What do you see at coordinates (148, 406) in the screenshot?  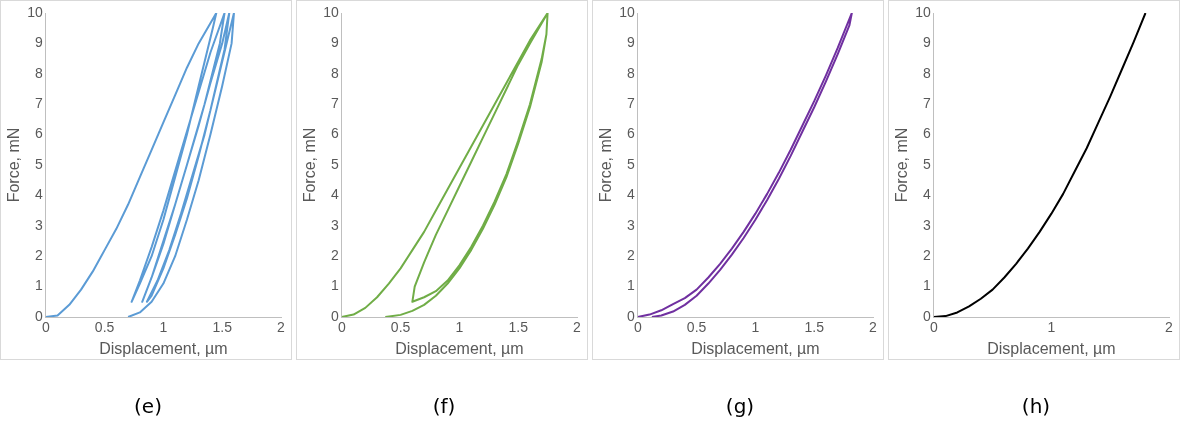 I see `text: (e)` at bounding box center [148, 406].